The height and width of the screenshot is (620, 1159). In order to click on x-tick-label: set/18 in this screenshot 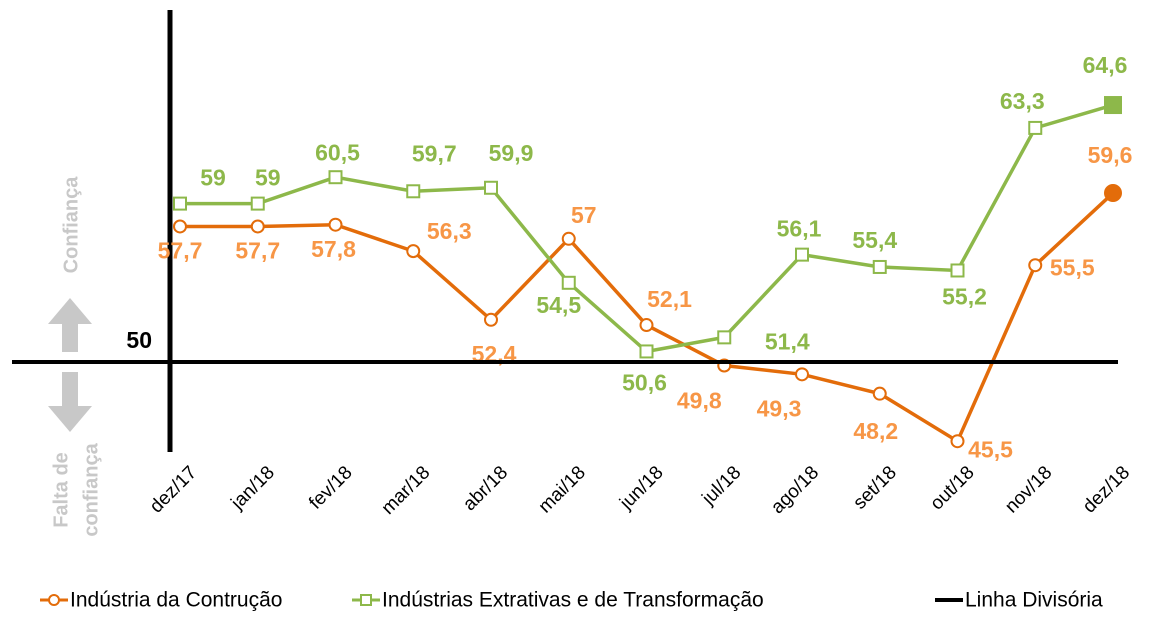, I will do `click(874, 487)`.